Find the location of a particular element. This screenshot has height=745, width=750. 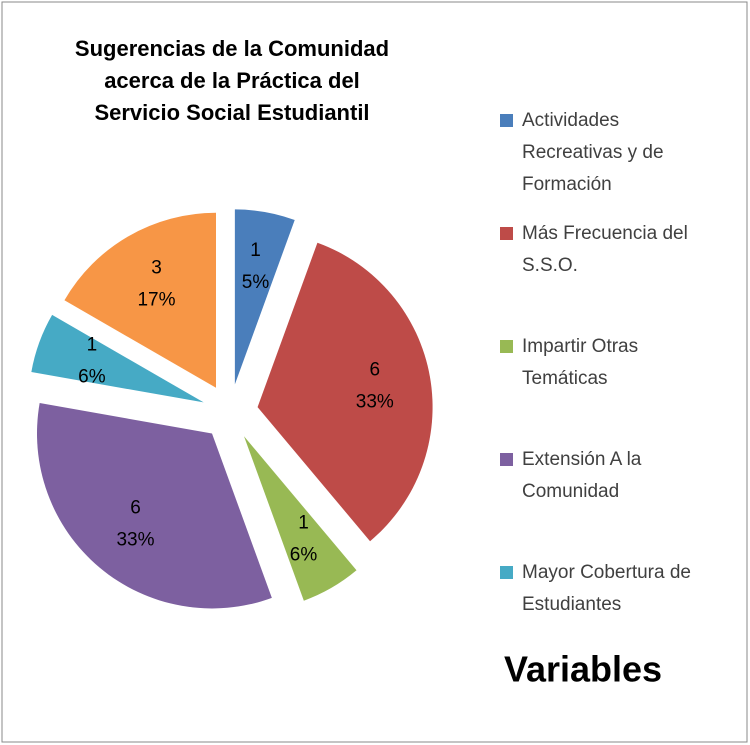

data-label-percent: 17% is located at coordinates (156, 300).